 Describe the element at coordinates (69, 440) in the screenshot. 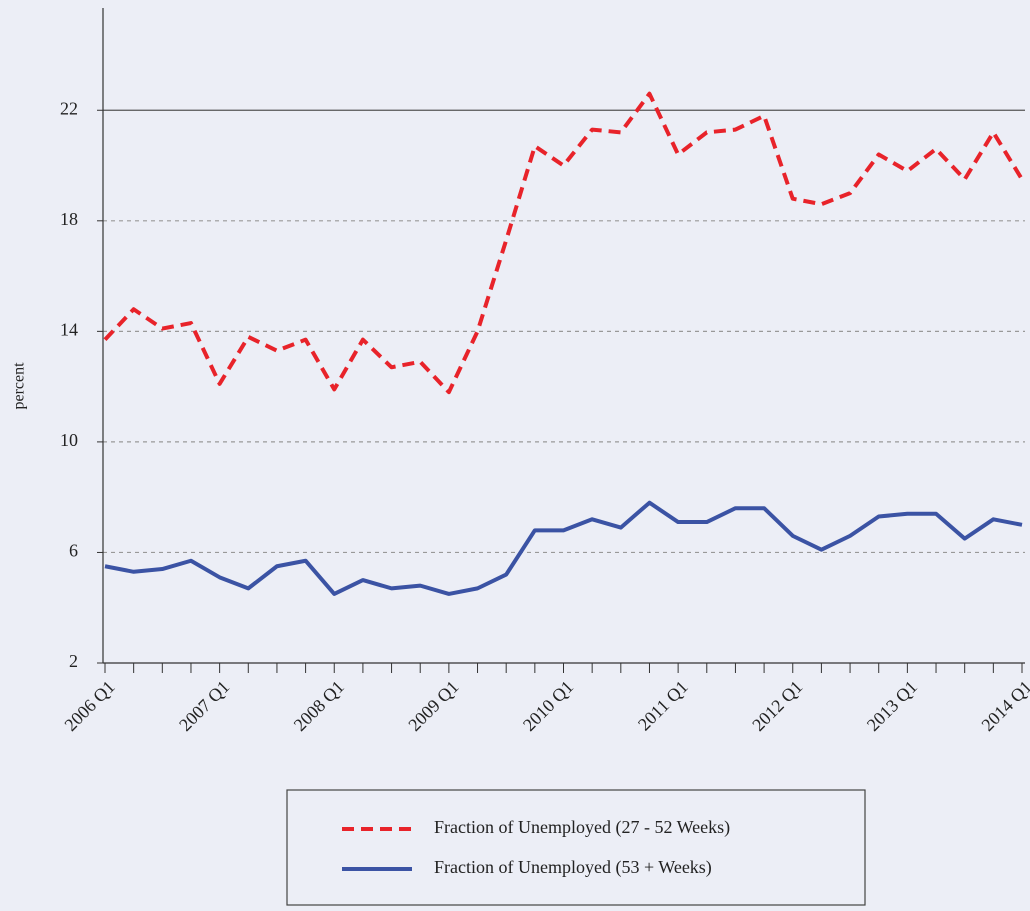

I see `y-tick-label: 10` at that location.